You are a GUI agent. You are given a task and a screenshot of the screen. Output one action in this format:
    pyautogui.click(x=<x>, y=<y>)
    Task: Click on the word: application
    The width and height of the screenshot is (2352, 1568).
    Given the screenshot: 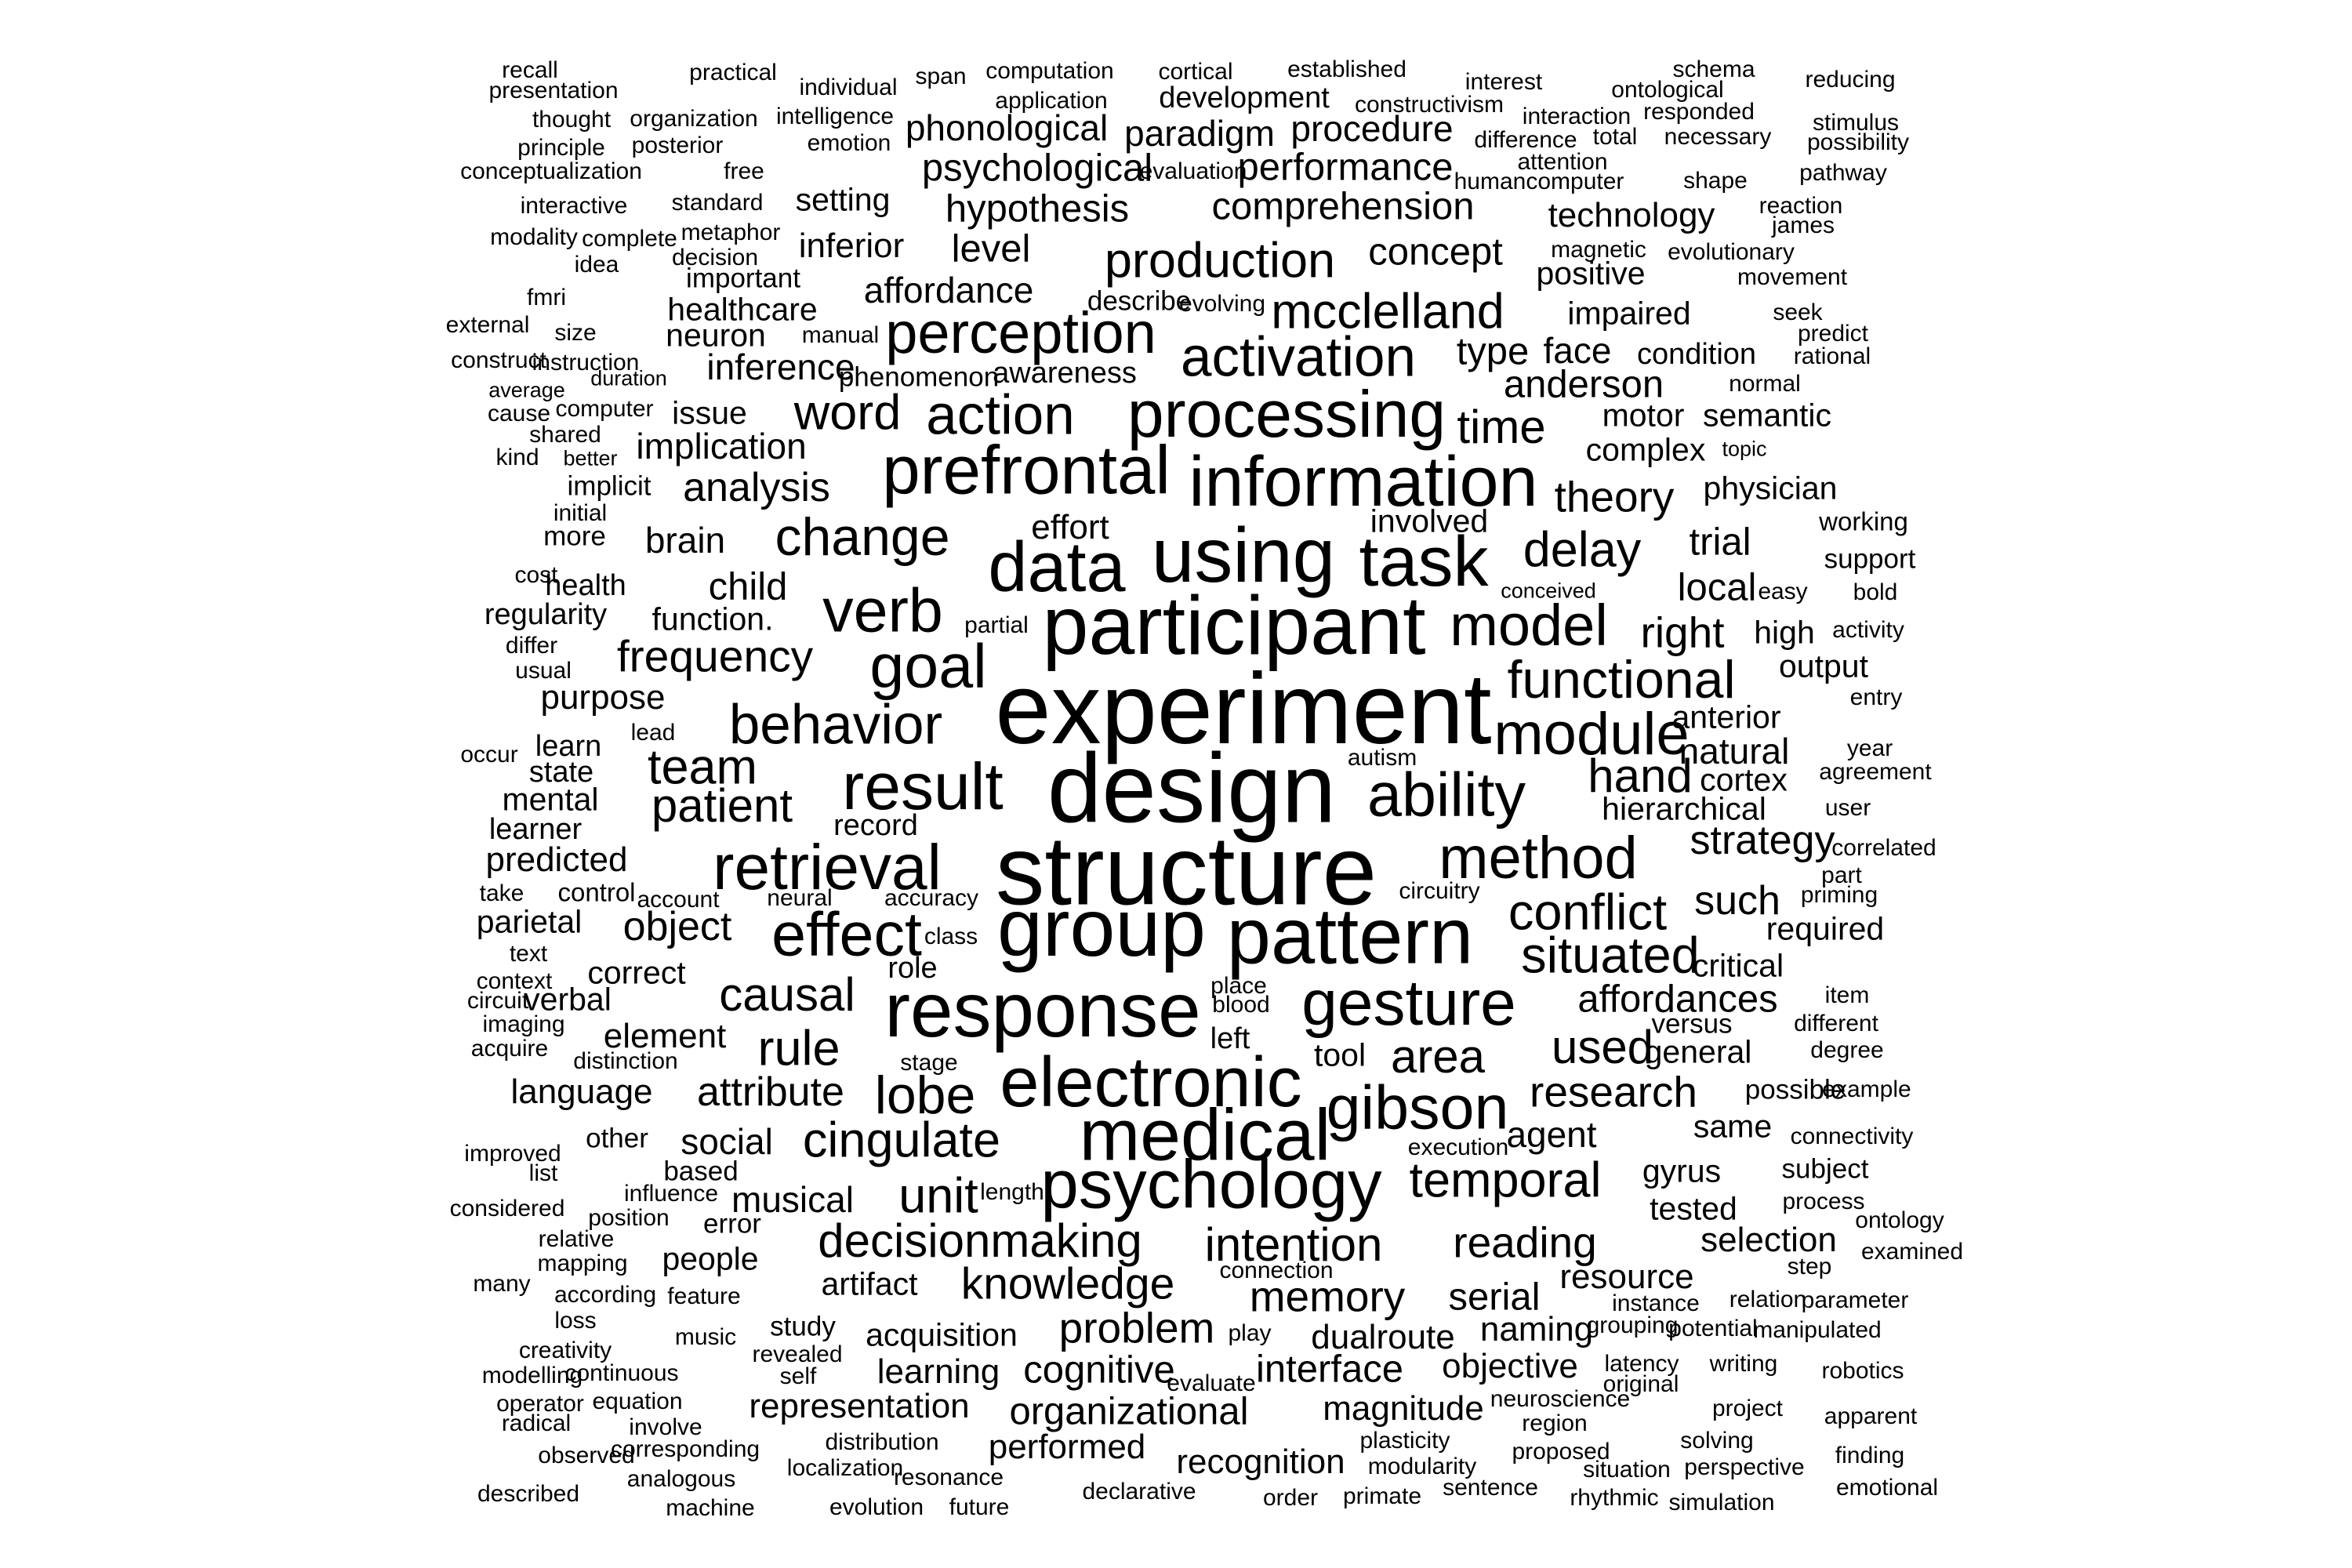 What is the action you would take?
    pyautogui.click(x=1051, y=101)
    